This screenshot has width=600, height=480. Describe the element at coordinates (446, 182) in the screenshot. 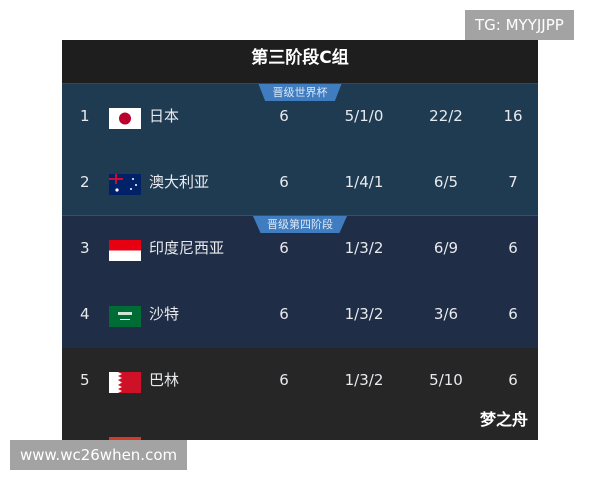

I see `goals-for-against: 6/5` at that location.